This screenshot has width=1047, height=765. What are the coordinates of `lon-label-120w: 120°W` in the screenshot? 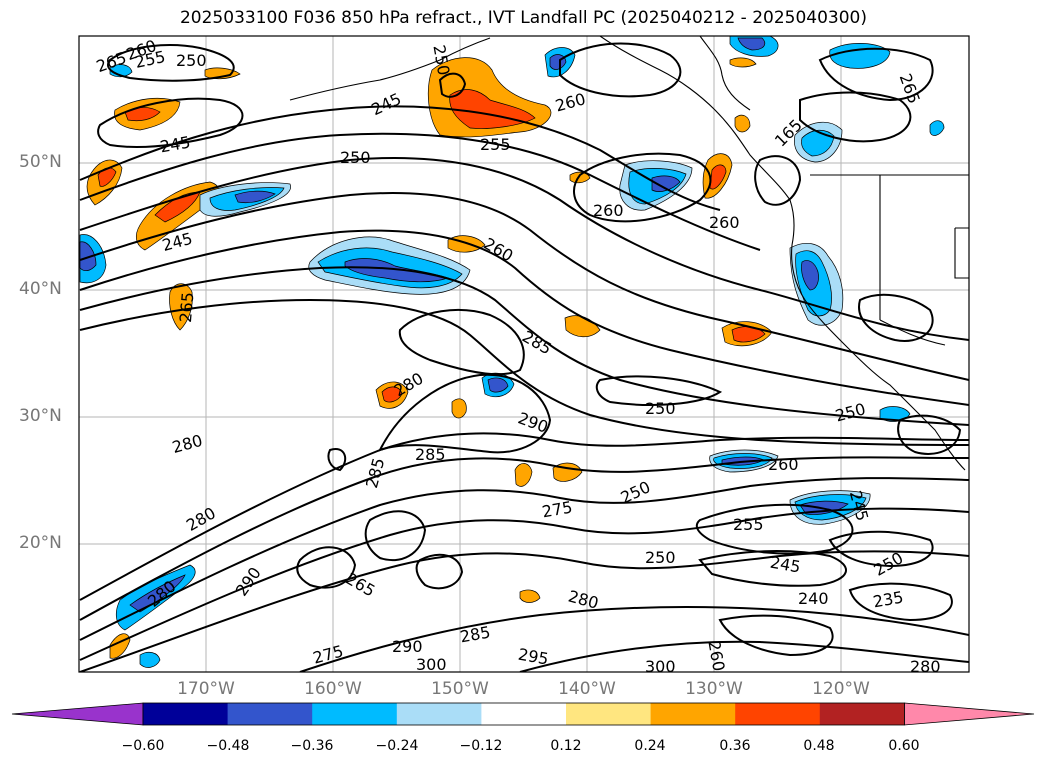 It's located at (841, 689).